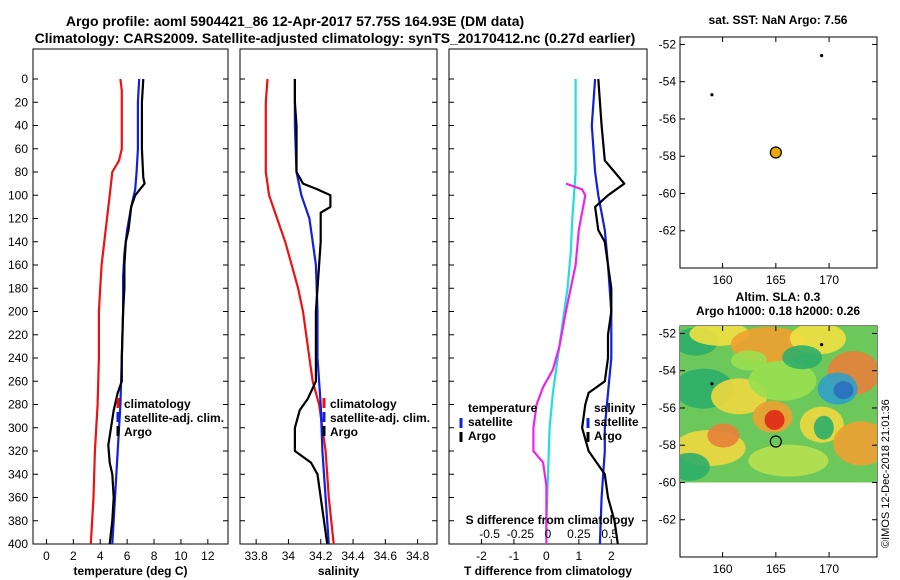 Image resolution: width=900 pixels, height=580 pixels. I want to click on x-top-tick-label: 0, so click(548, 534).